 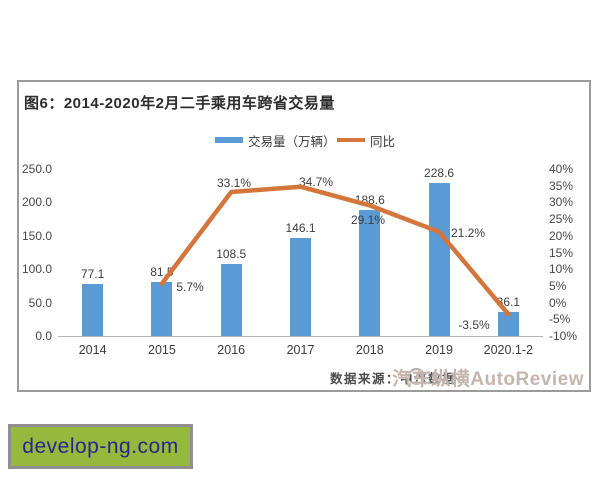 I want to click on x-axis-label: 2017, so click(x=300, y=350).